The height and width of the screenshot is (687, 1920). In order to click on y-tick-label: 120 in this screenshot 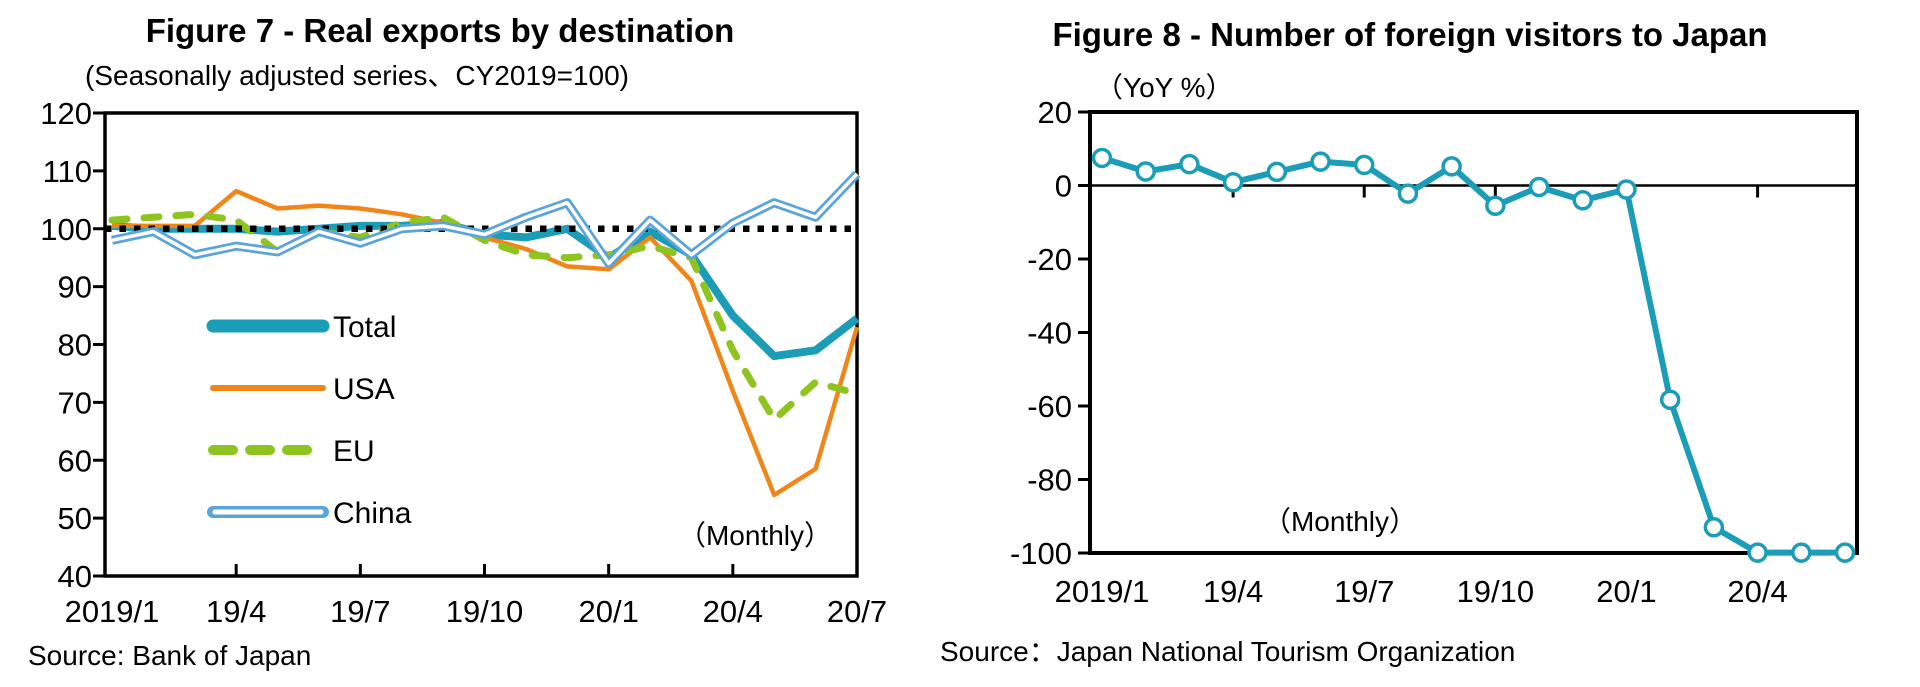, I will do `click(66, 113)`.